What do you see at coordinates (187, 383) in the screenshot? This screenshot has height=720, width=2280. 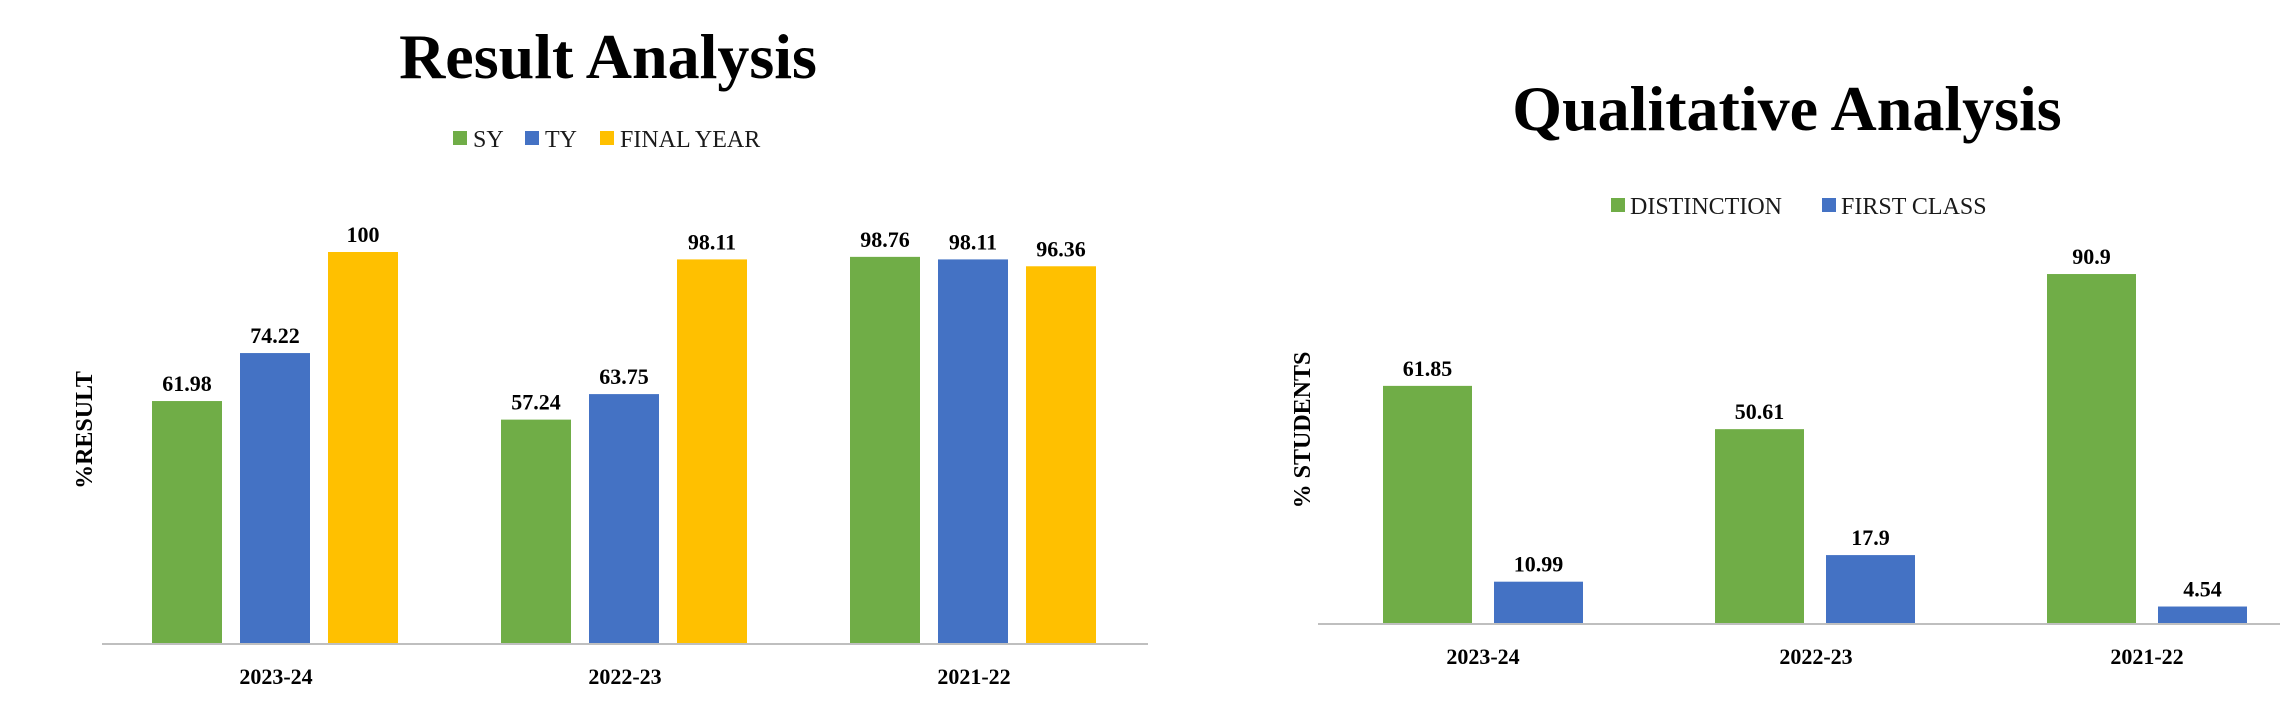 I see `data-label-sy-2023-24: 61.98` at bounding box center [187, 383].